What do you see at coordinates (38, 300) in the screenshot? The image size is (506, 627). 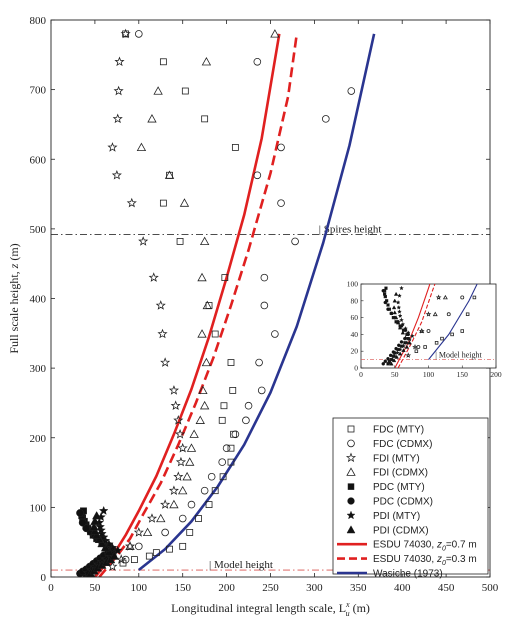 I see `y-tick-label: 400` at bounding box center [38, 300].